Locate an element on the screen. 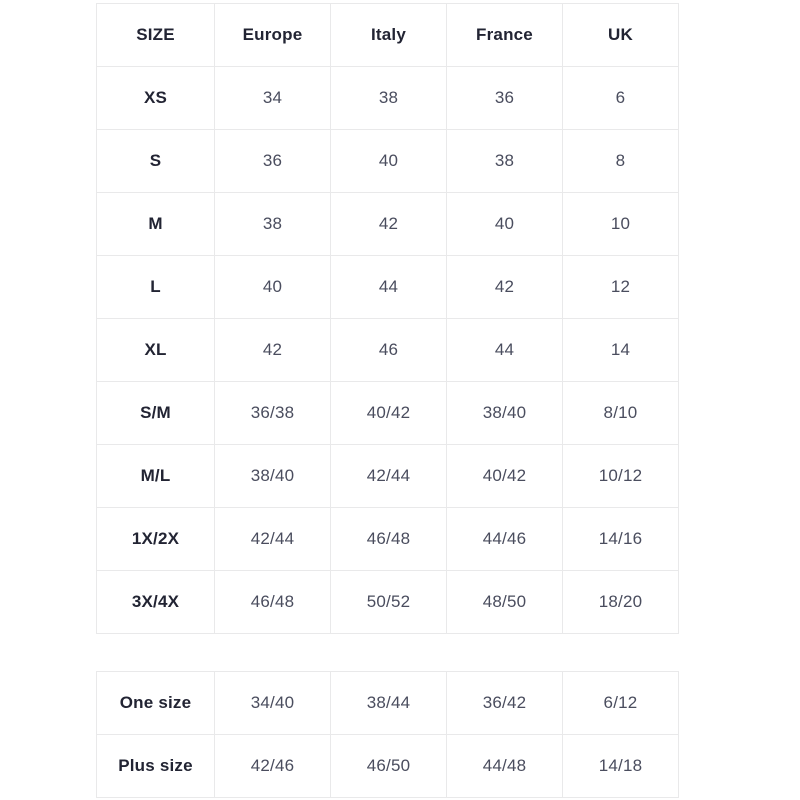  table-row: M/L 38/40 42/44 40/42 10/12 is located at coordinates (387, 476).